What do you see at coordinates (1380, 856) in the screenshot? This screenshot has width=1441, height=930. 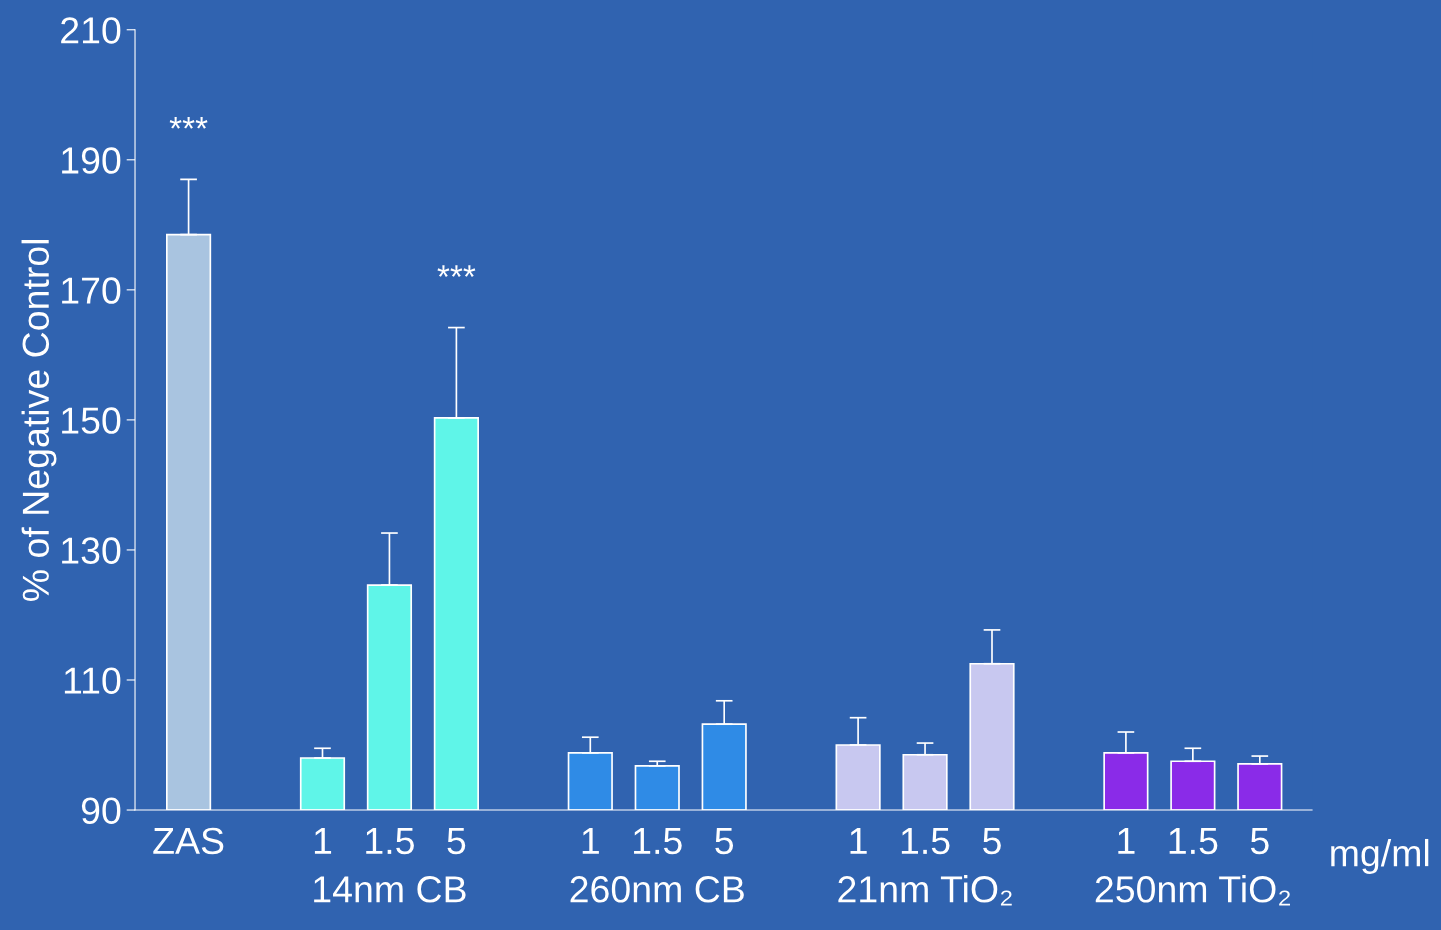 I see `text: mg/ml` at bounding box center [1380, 856].